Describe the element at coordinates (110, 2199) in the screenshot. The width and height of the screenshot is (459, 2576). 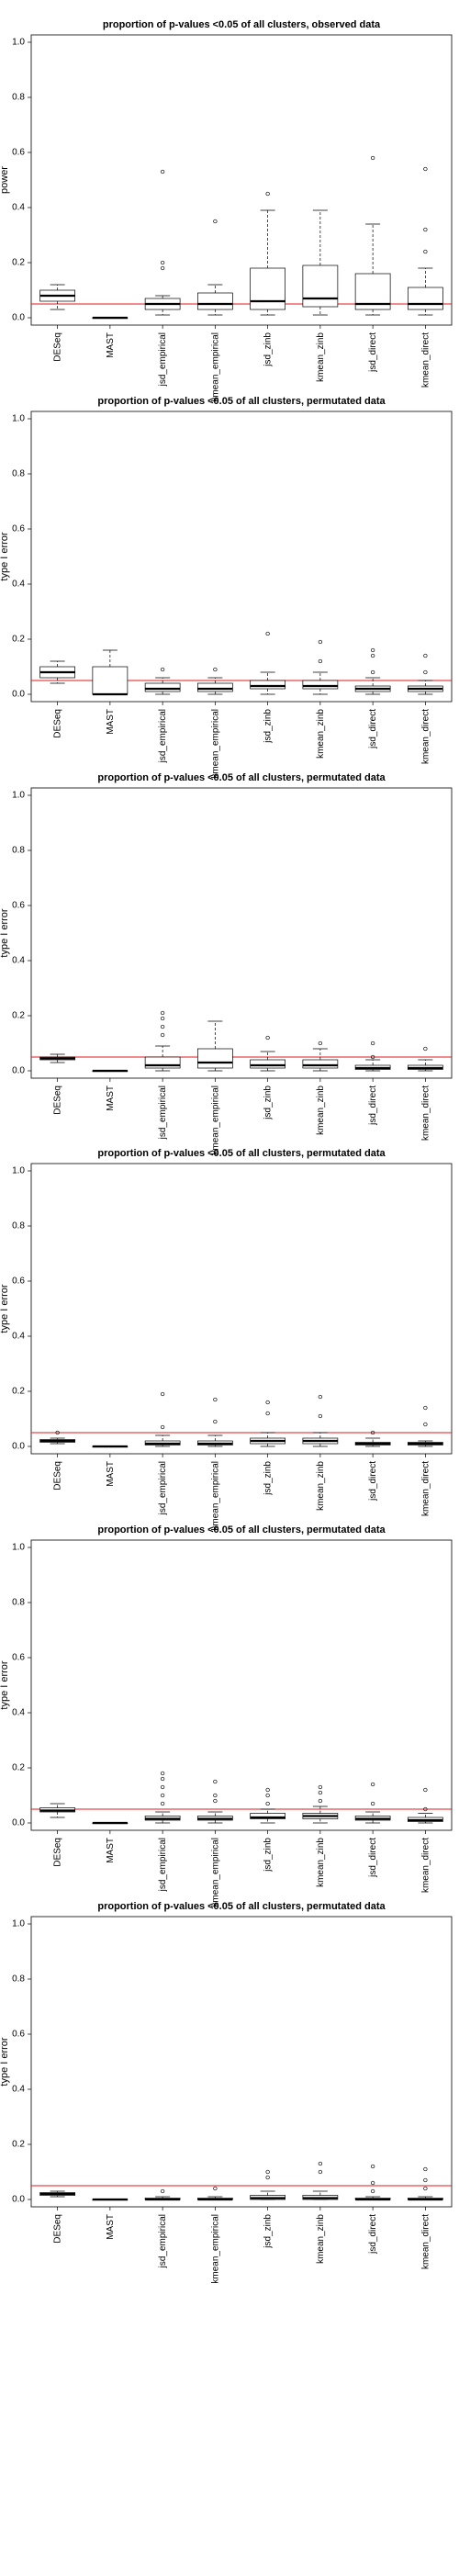
I see `box-MAST` at that location.